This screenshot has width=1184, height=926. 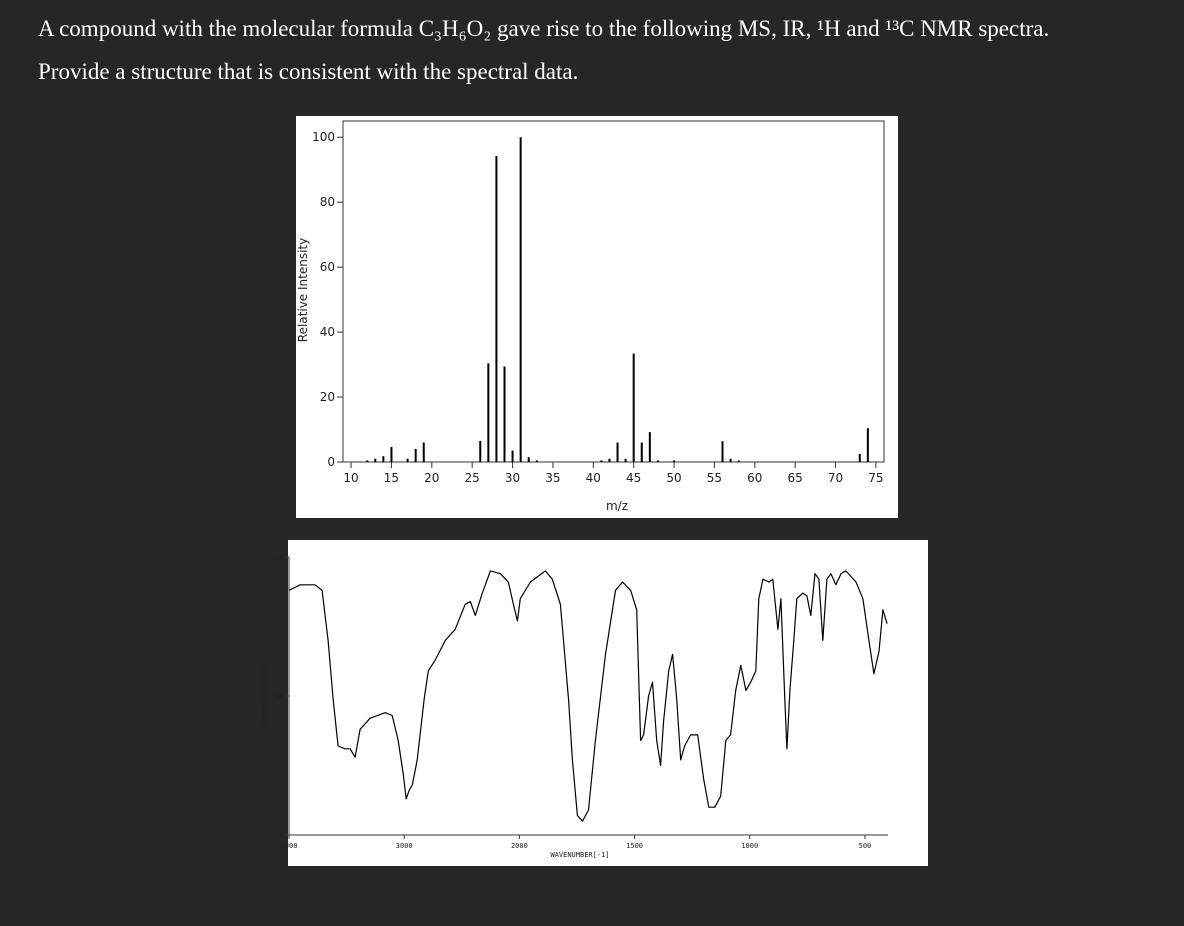 What do you see at coordinates (327, 267) in the screenshot?
I see `y-tick-label: 60` at bounding box center [327, 267].